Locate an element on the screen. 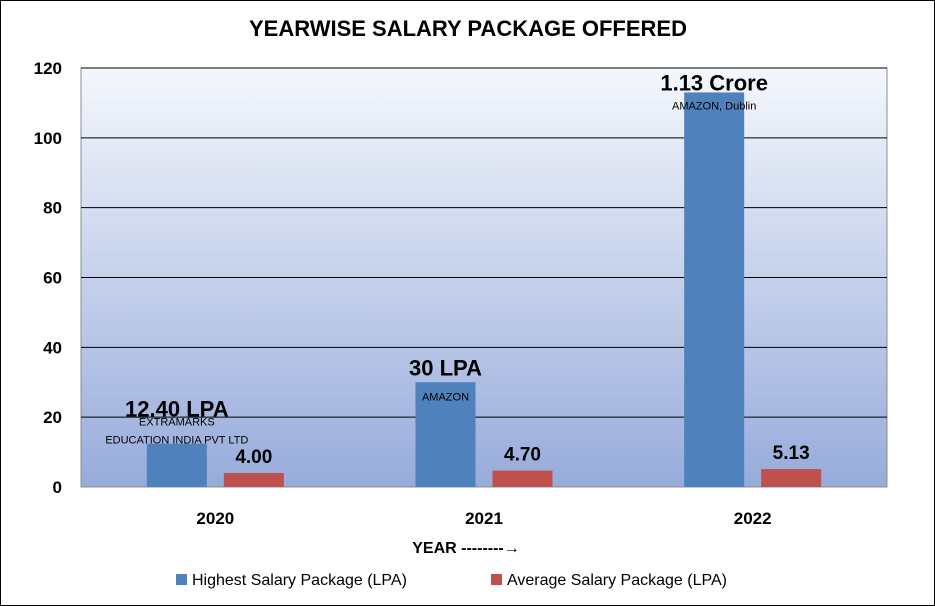 The image size is (935, 606). y-tick-label: 40 is located at coordinates (52, 347).